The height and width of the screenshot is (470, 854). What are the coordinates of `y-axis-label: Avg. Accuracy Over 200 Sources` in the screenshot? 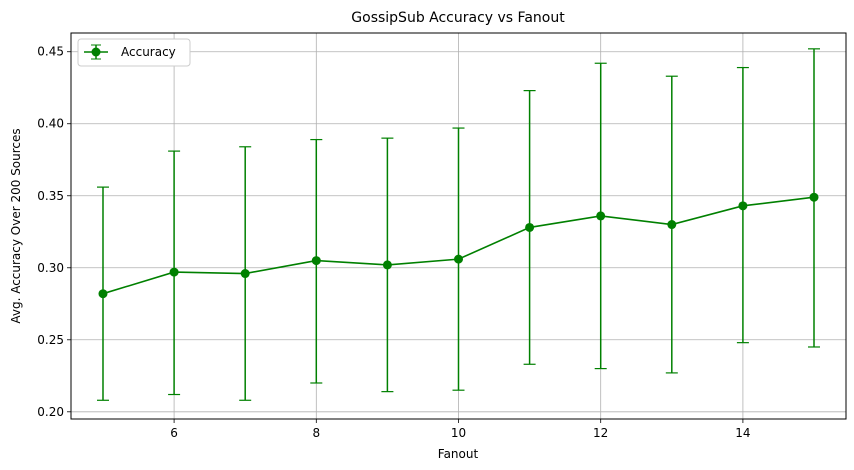 It's located at (16, 225).